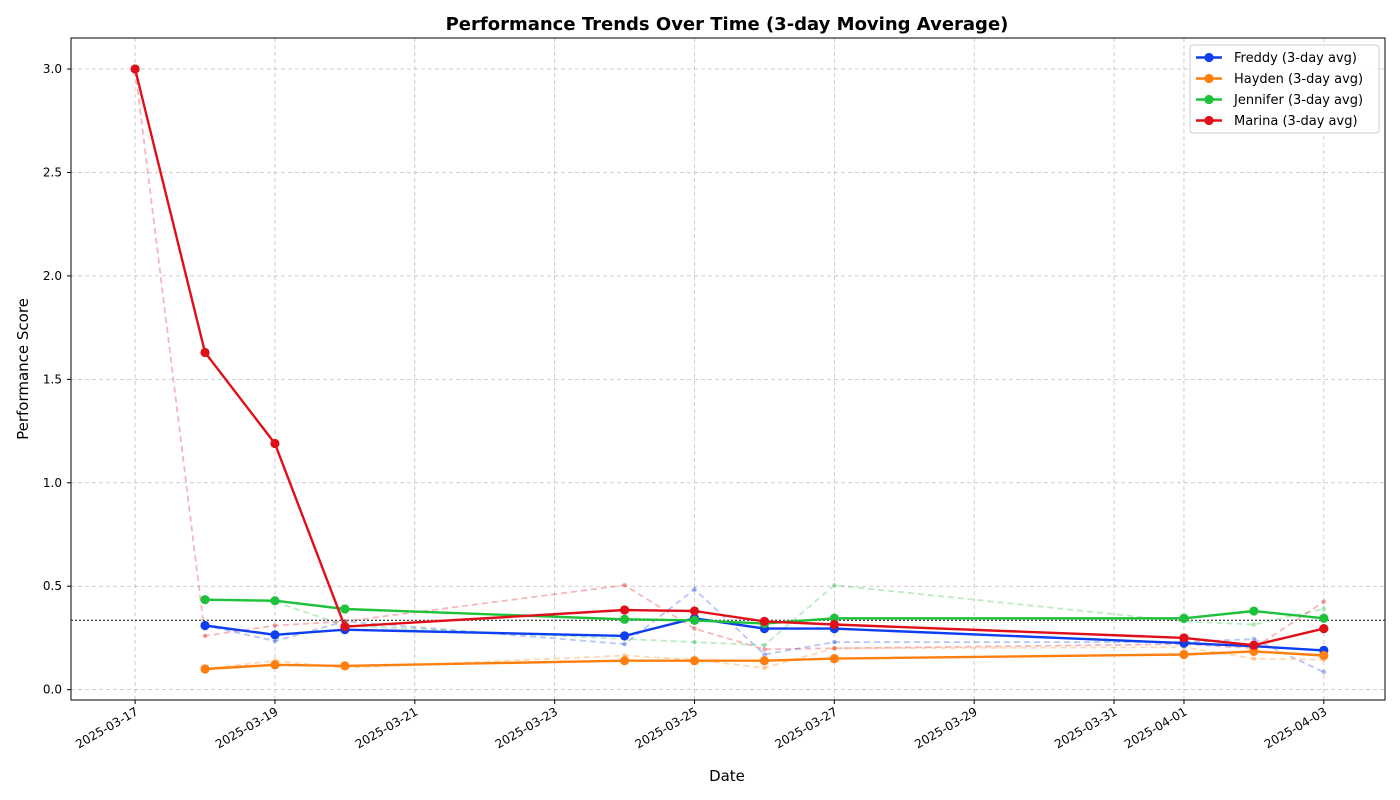 This screenshot has height=800, width=1400. What do you see at coordinates (1298, 100) in the screenshot?
I see `legend-label: Jennifer (3-day avg)` at bounding box center [1298, 100].